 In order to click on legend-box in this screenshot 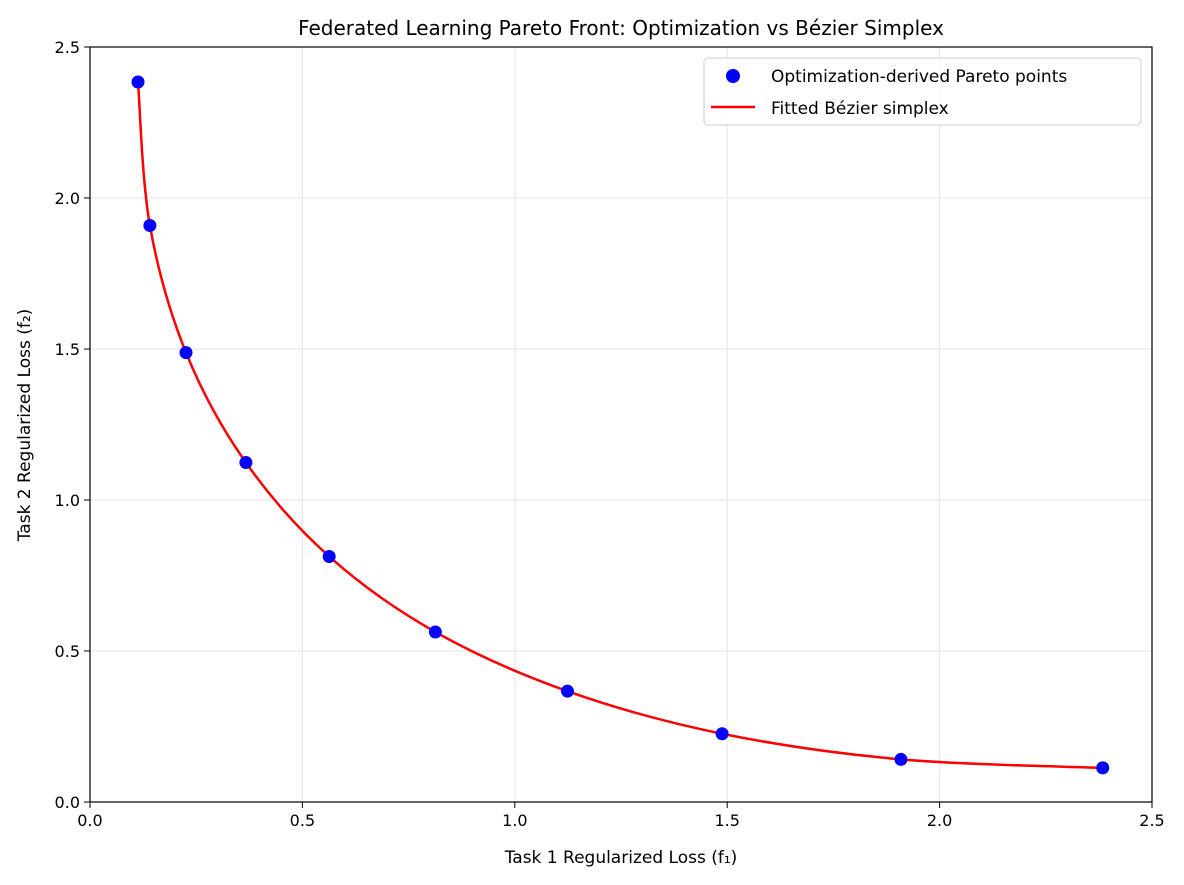, I will do `click(922, 91)`.